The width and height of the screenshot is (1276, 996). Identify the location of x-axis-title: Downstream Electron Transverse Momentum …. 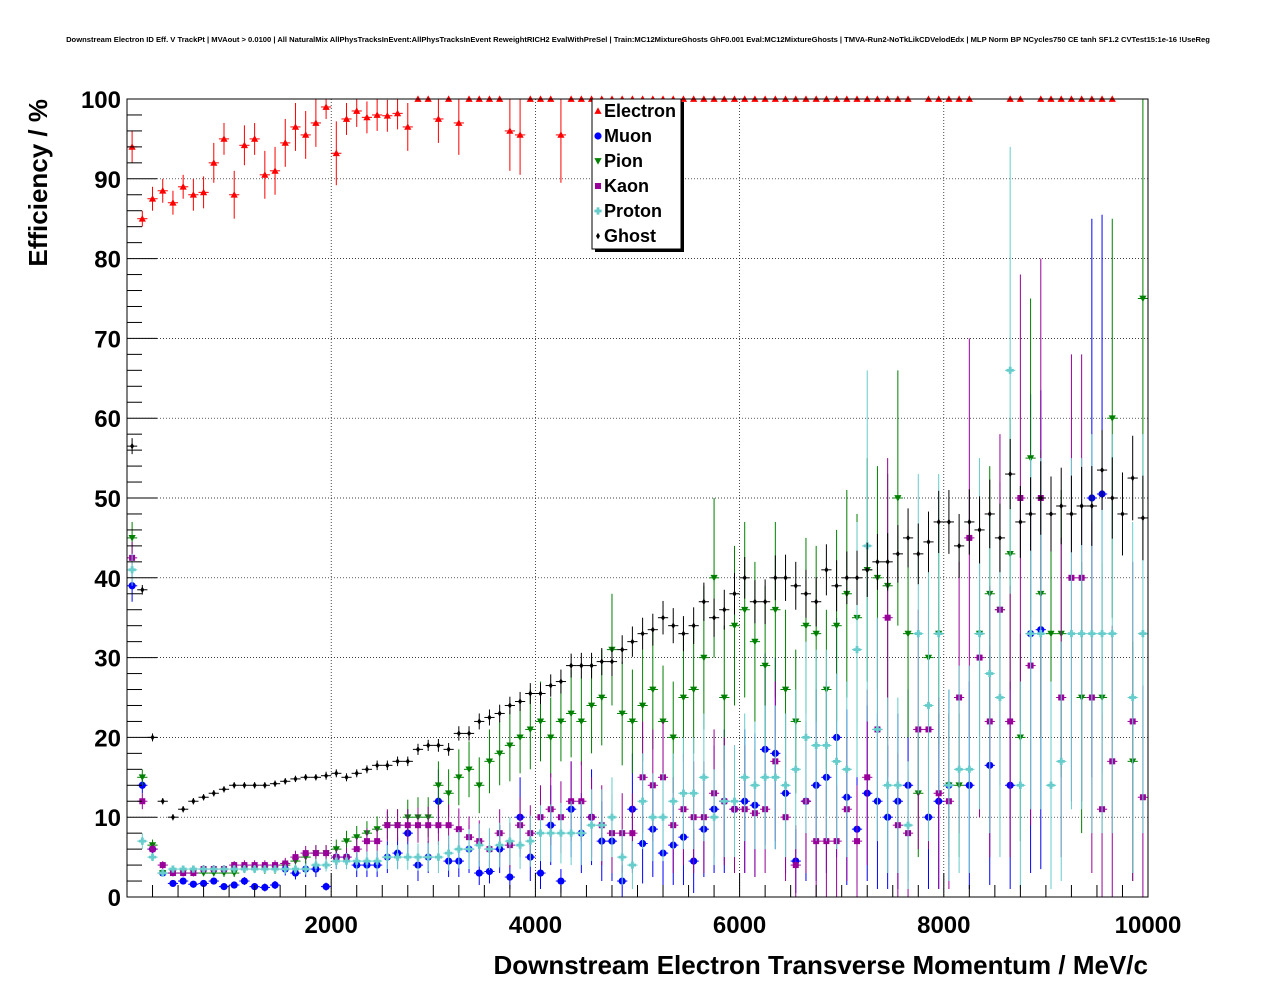
(820, 965).